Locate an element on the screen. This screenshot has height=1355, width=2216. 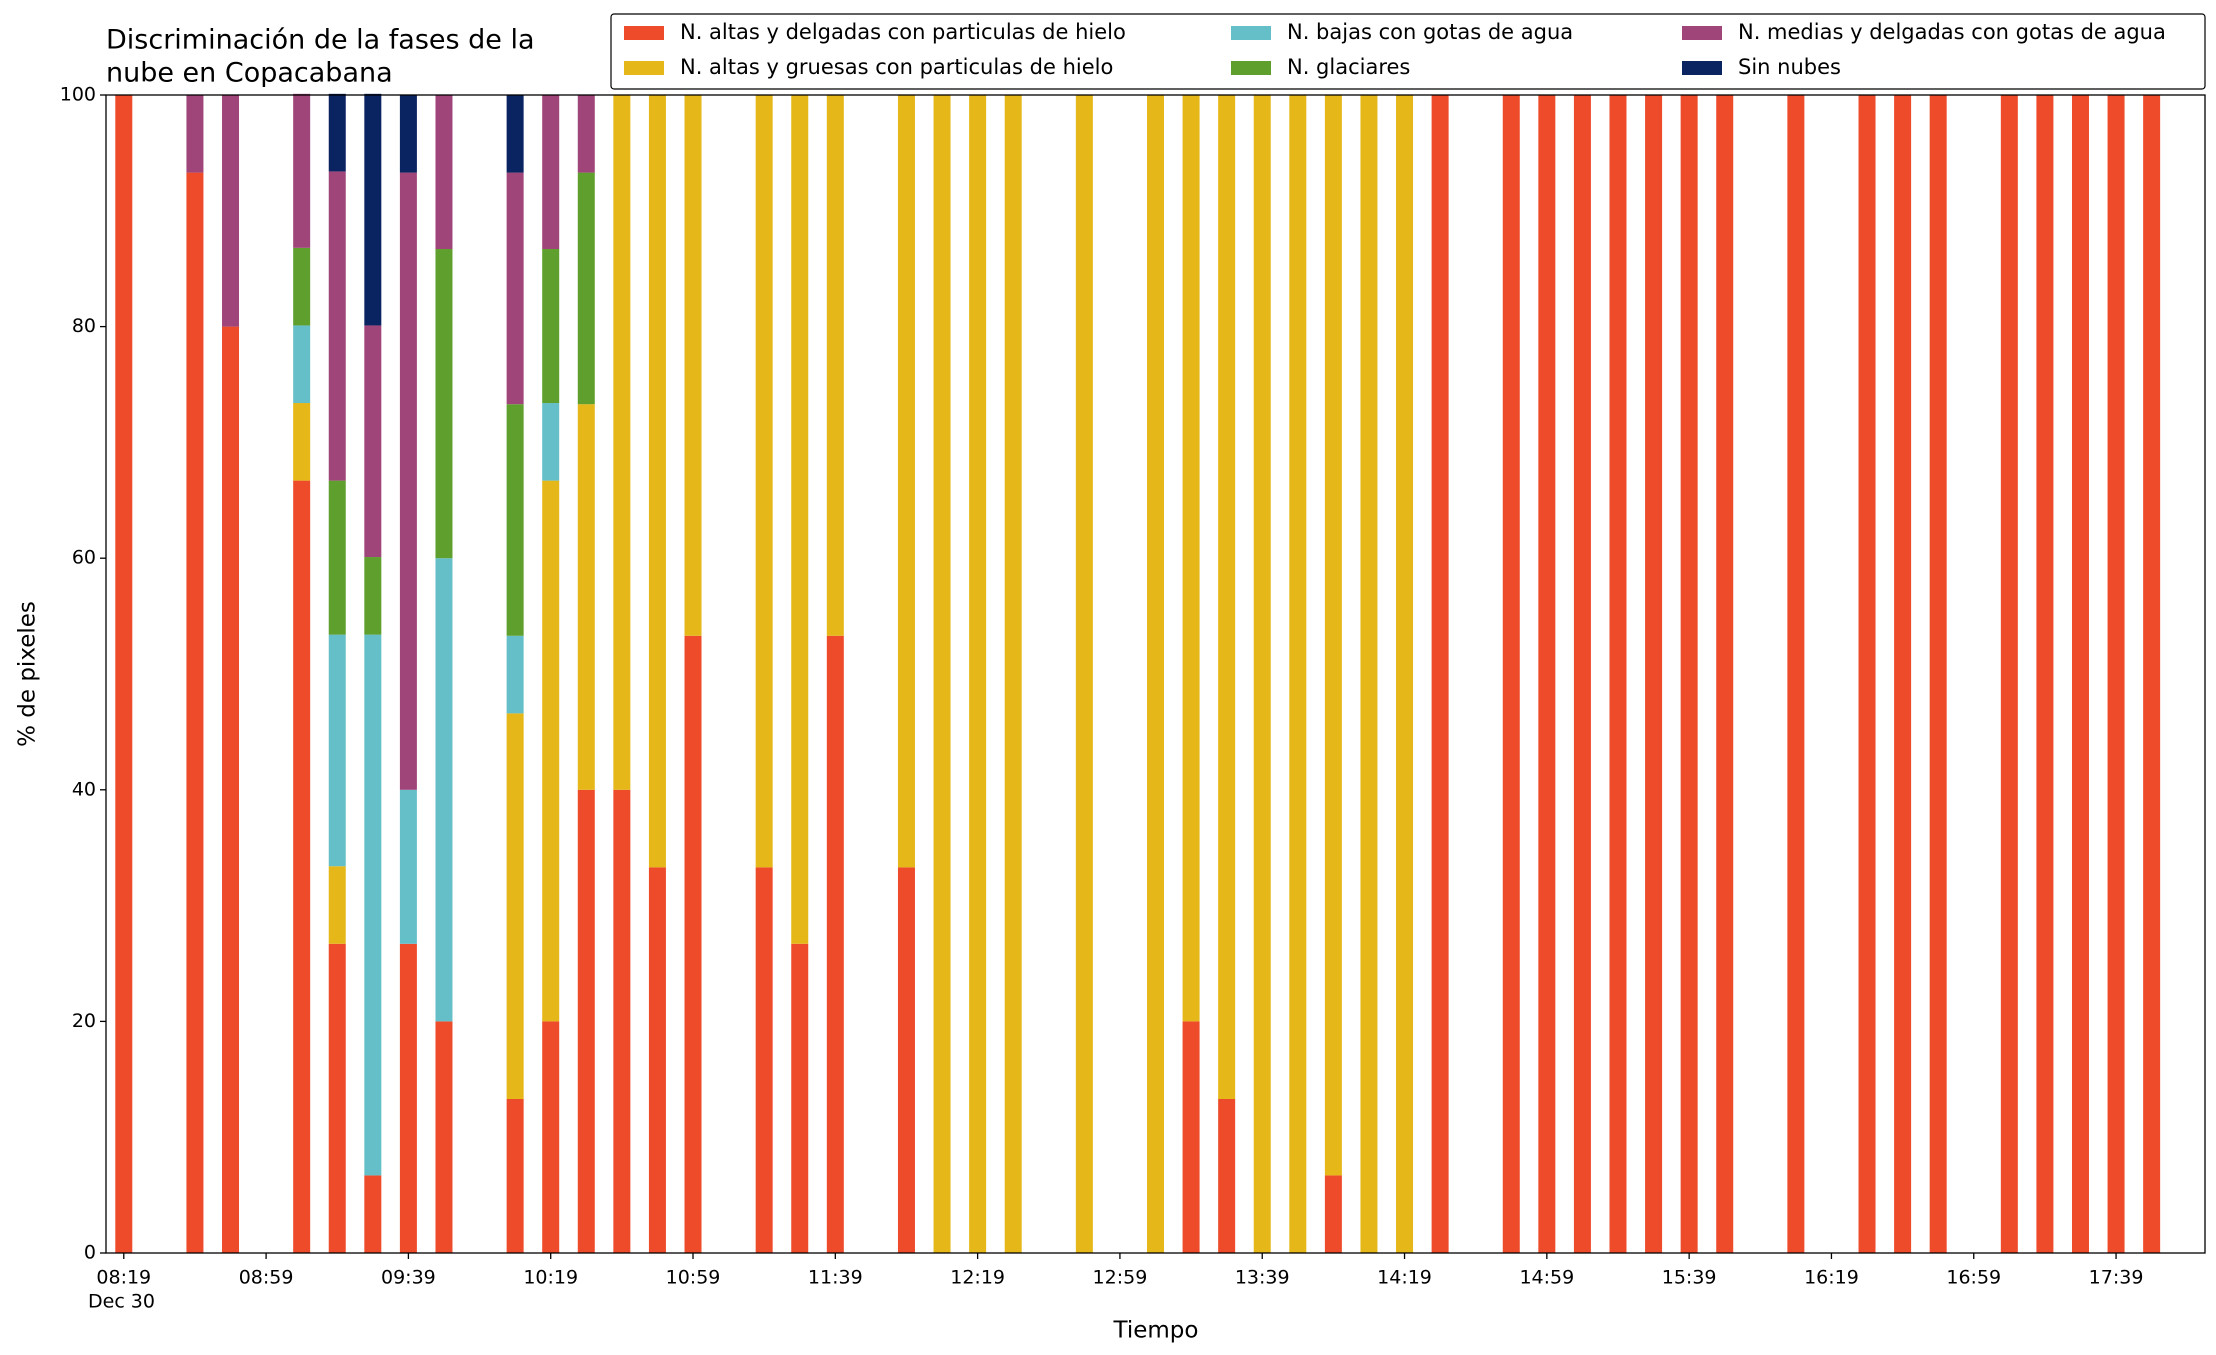
x-tick-label: 16:59 is located at coordinates (1973, 1278).